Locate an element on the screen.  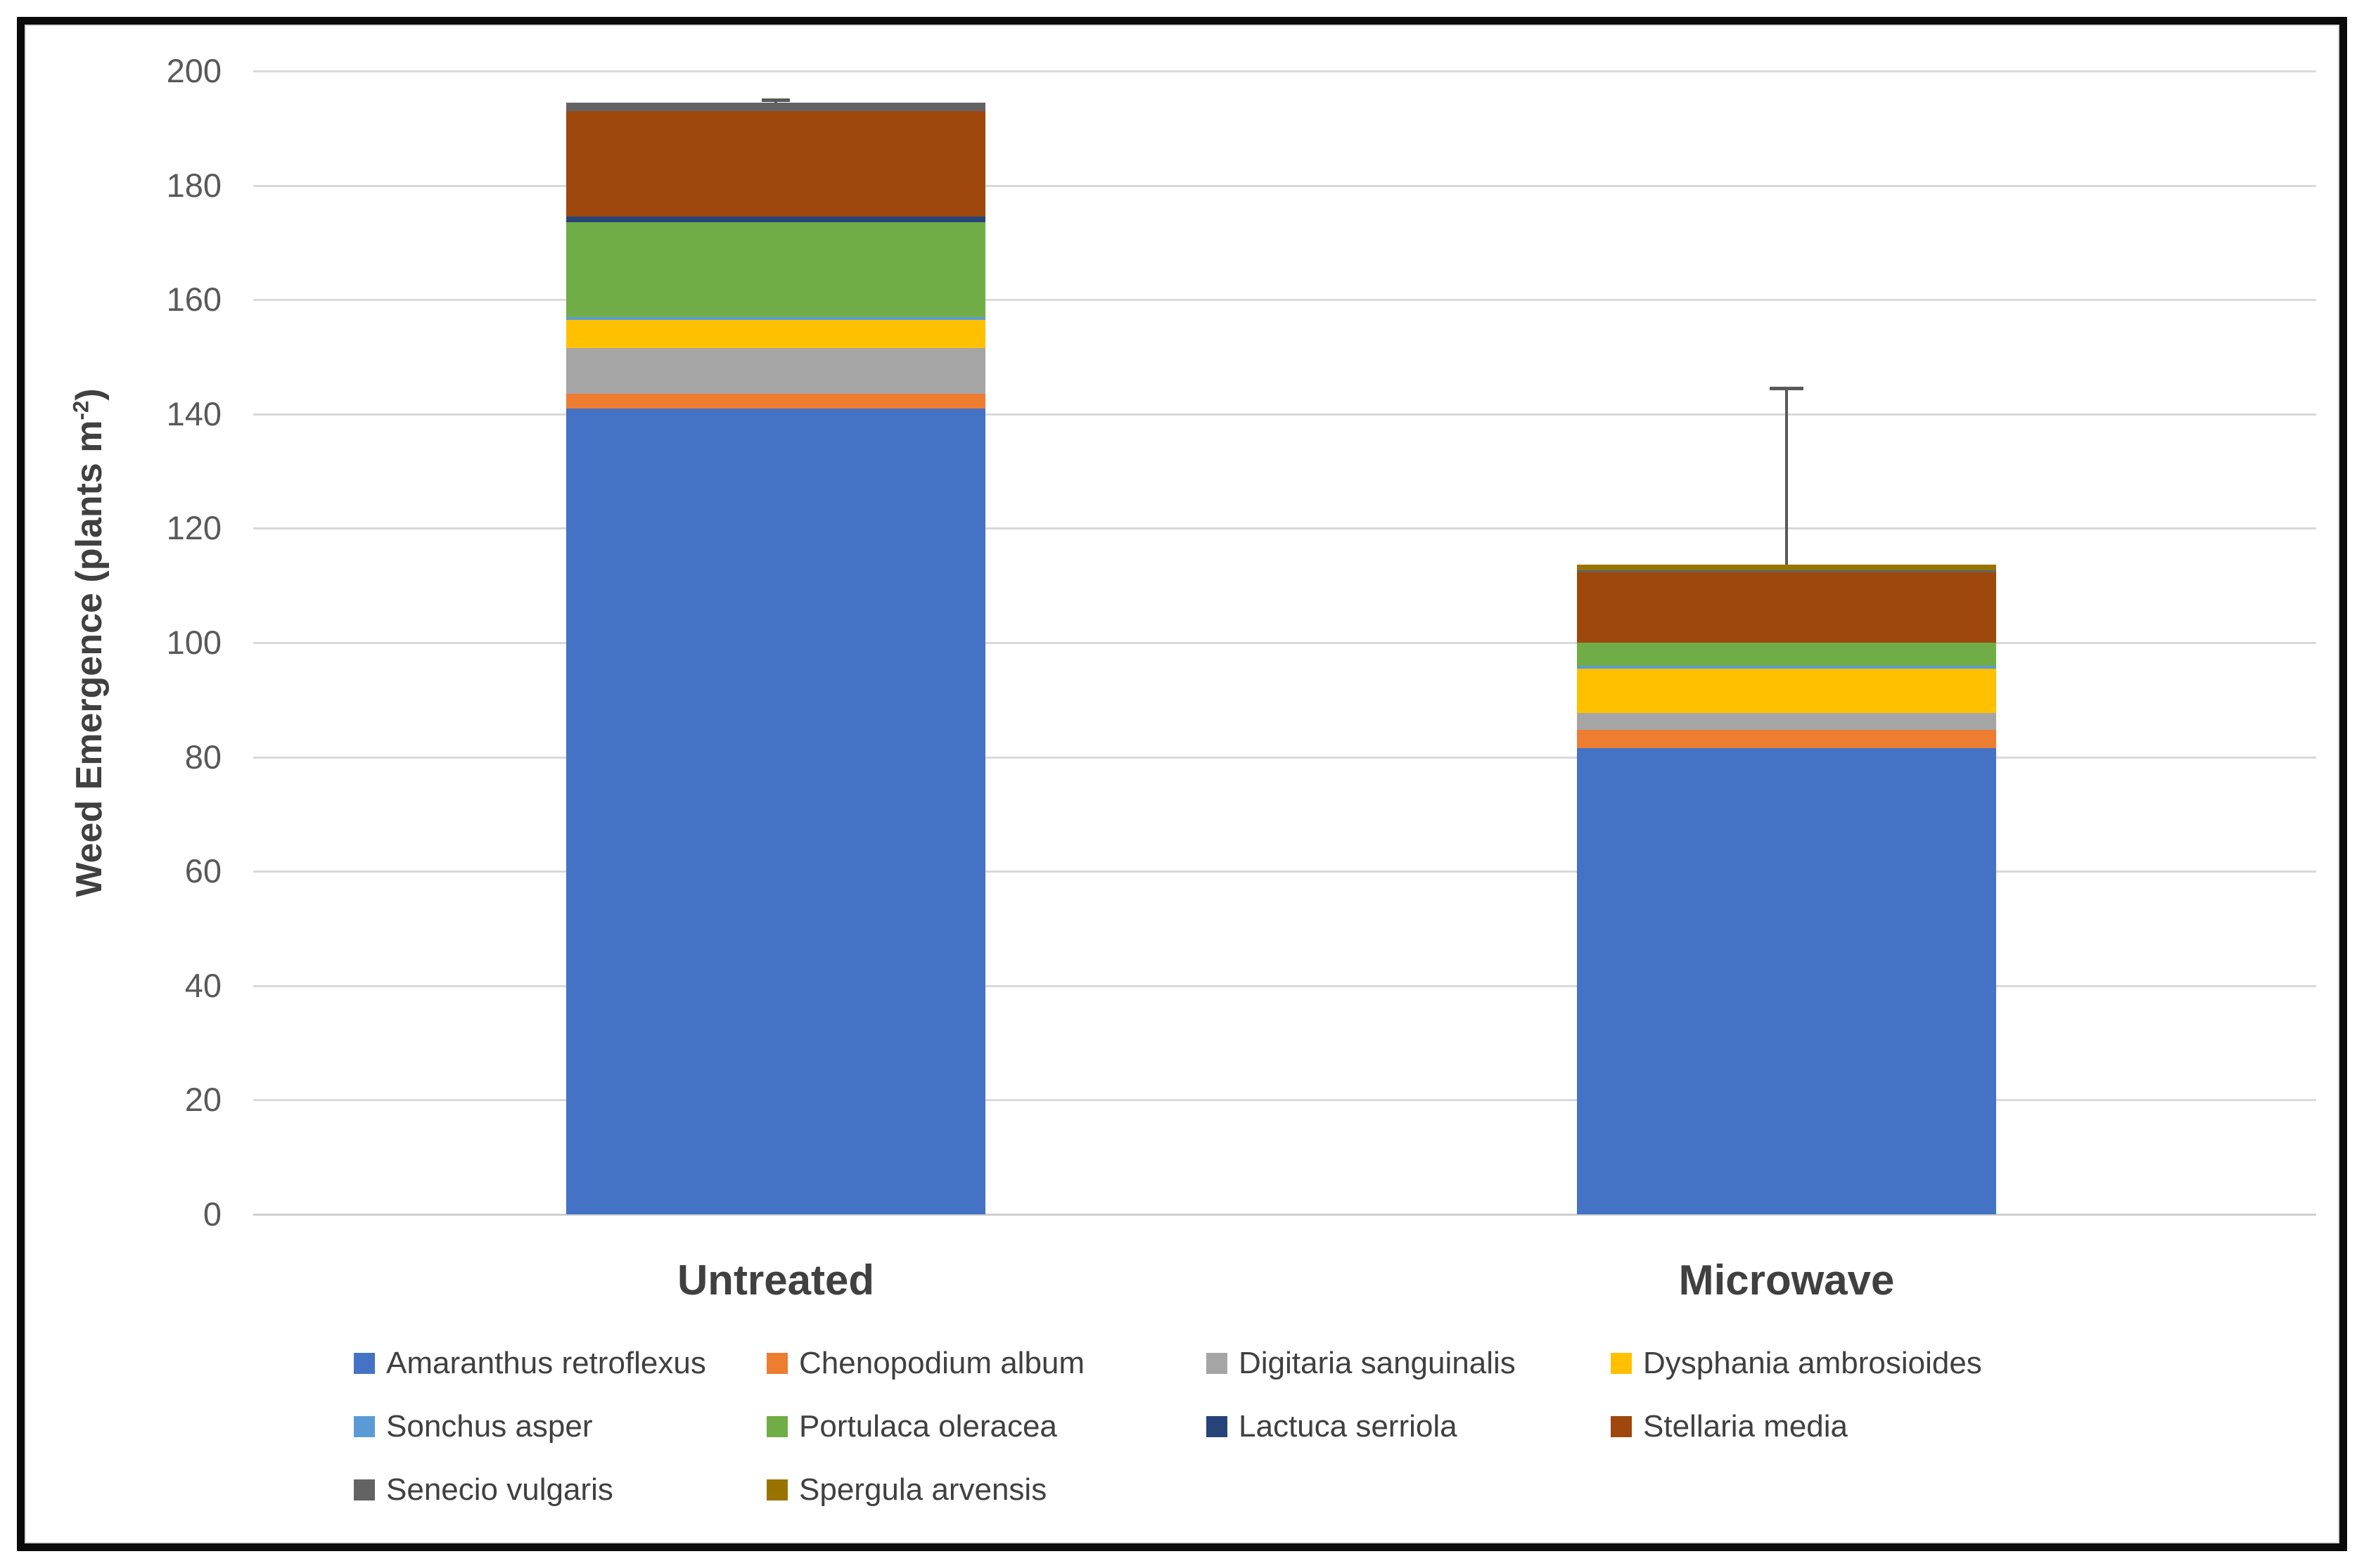
legend-swatch-portulaca-oleracea is located at coordinates (777, 1426).